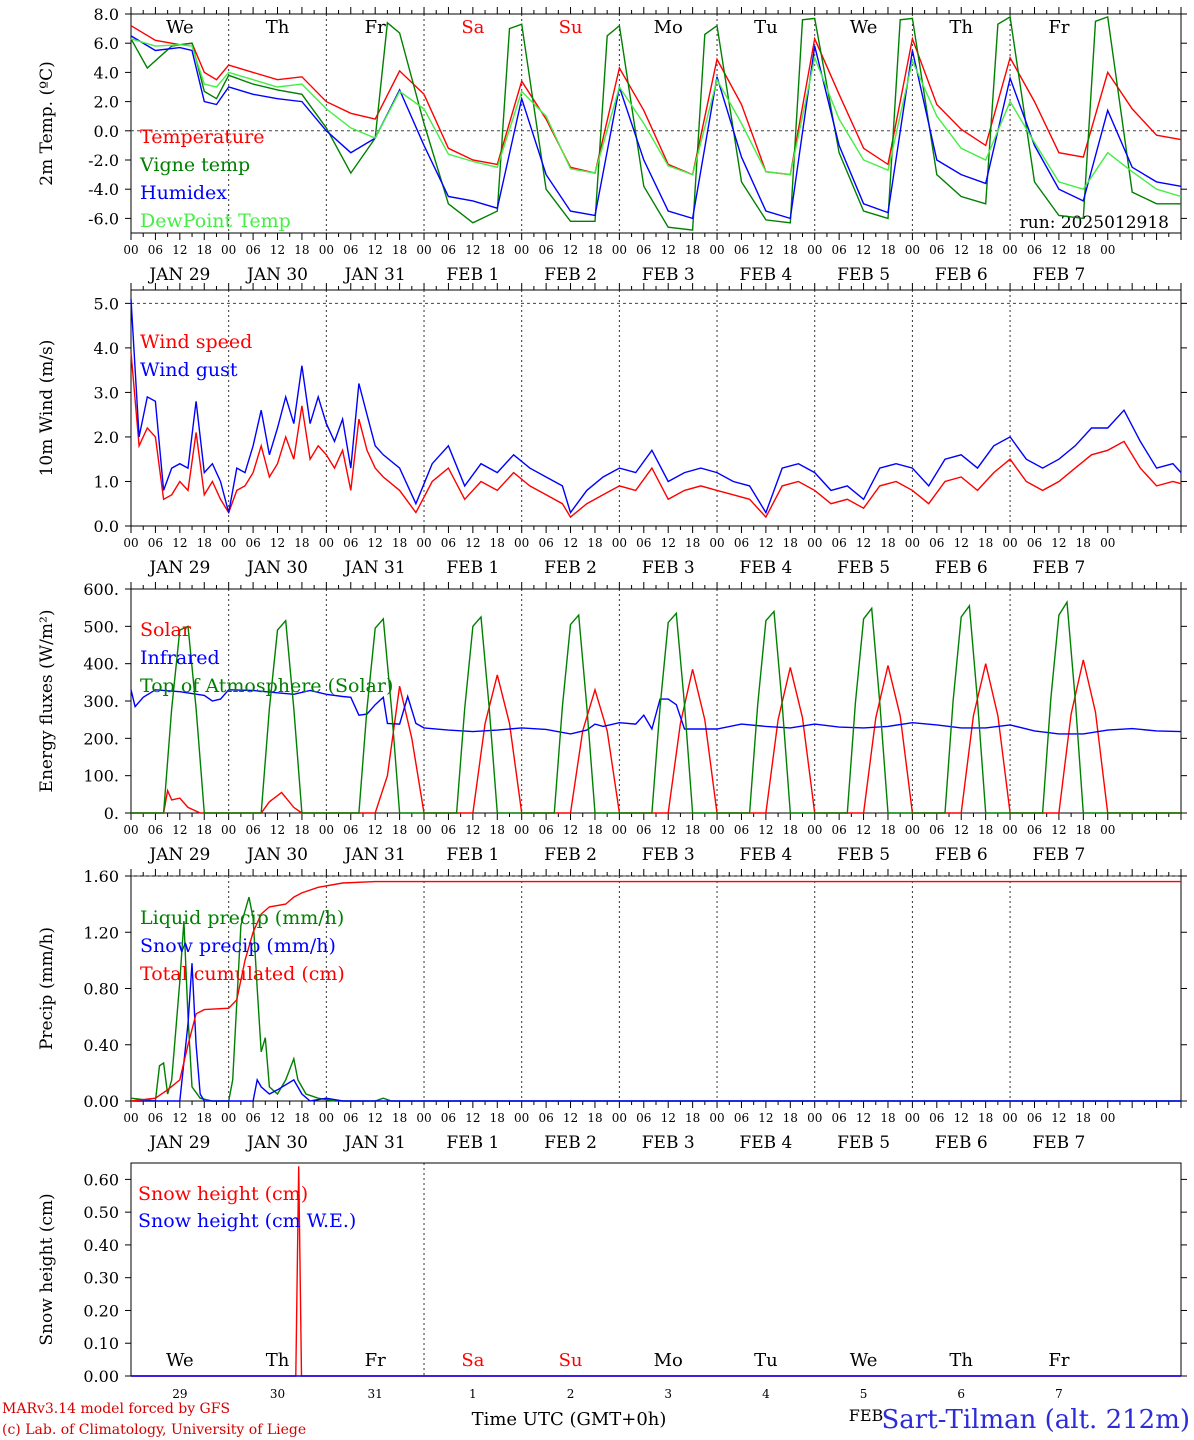 The height and width of the screenshot is (1440, 1194). What do you see at coordinates (1094, 223) in the screenshot?
I see `run-label: run: 2025012918` at bounding box center [1094, 223].